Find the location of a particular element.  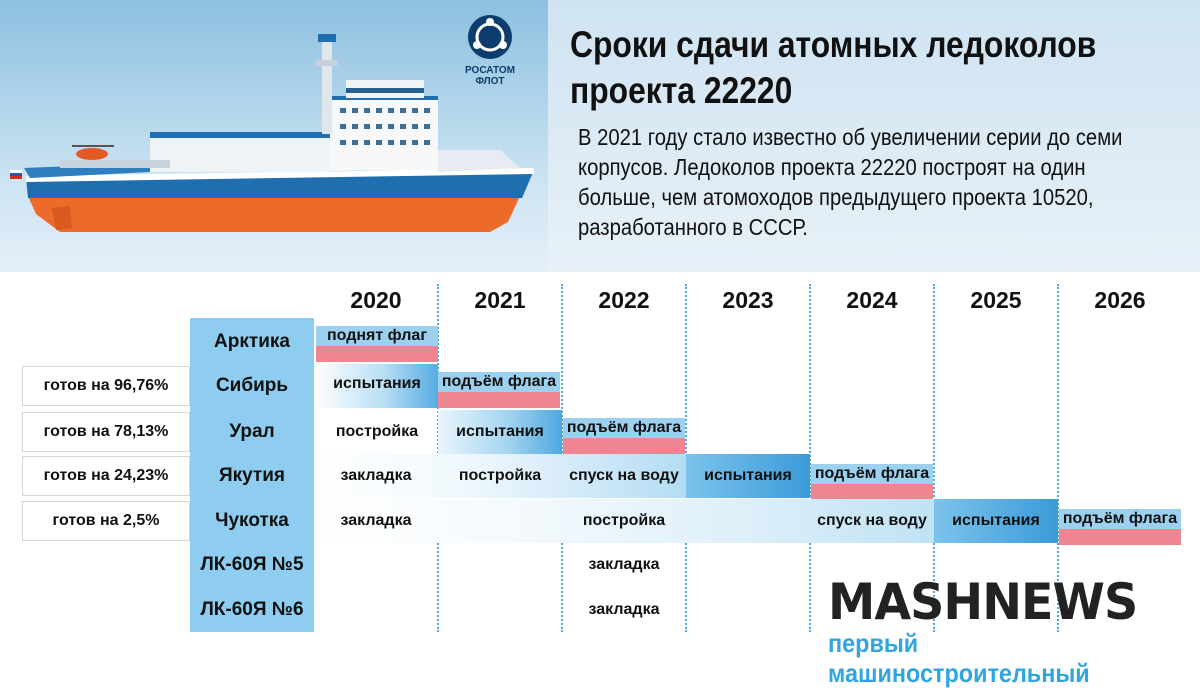

vessel-name: Сибирь is located at coordinates (252, 385).